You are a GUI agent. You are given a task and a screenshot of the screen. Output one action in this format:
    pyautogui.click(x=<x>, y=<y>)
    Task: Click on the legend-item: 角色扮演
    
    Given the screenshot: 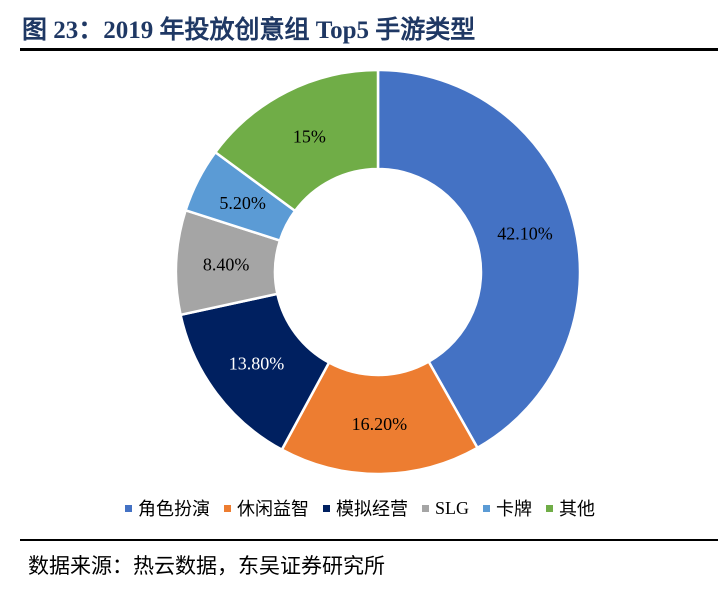 What is the action you would take?
    pyautogui.click(x=167, y=508)
    